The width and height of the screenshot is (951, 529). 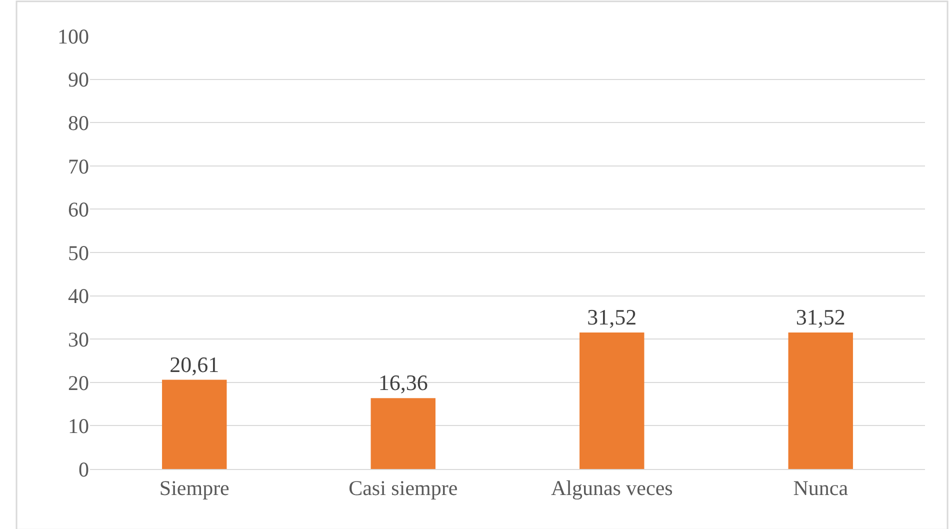 I want to click on y-tick-label: 90, so click(x=78, y=80).